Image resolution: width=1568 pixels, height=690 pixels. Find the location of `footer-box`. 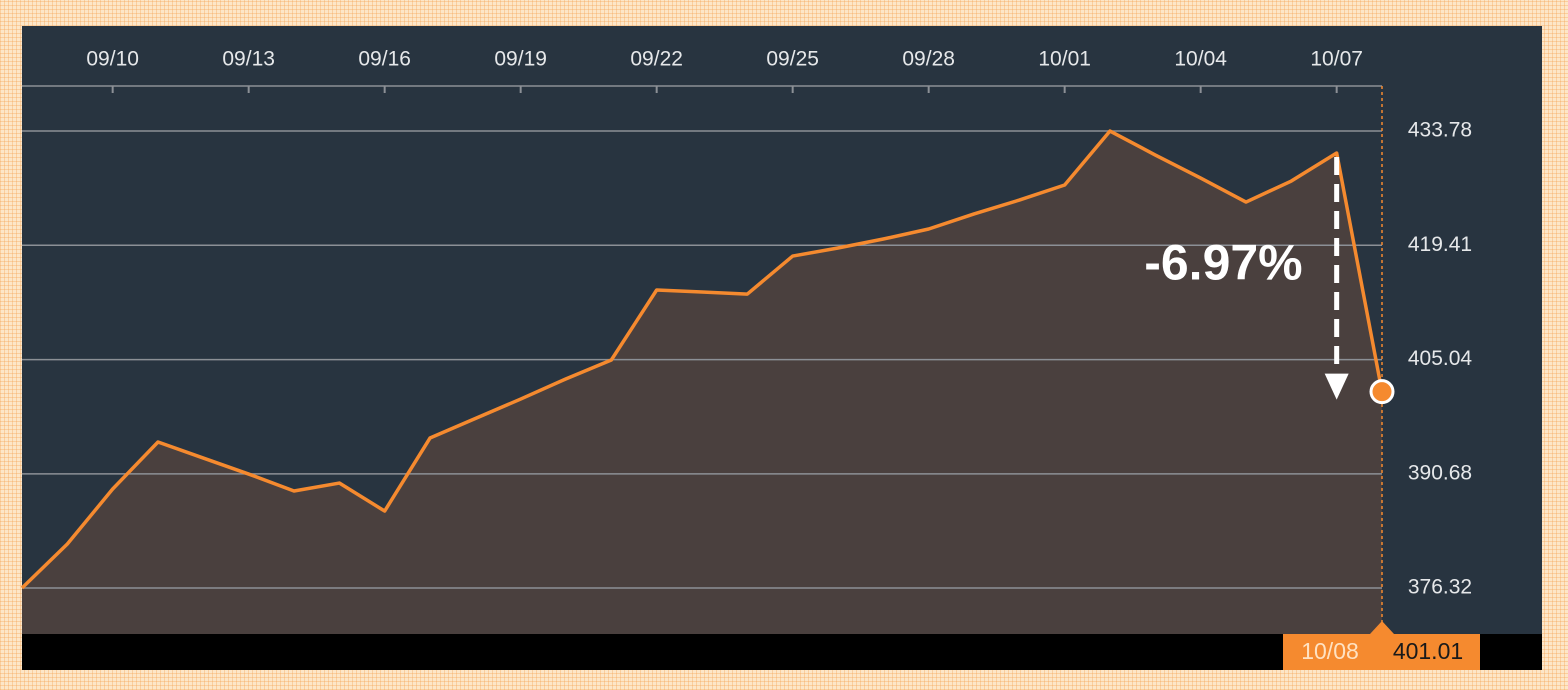

footer-box is located at coordinates (1381, 652).